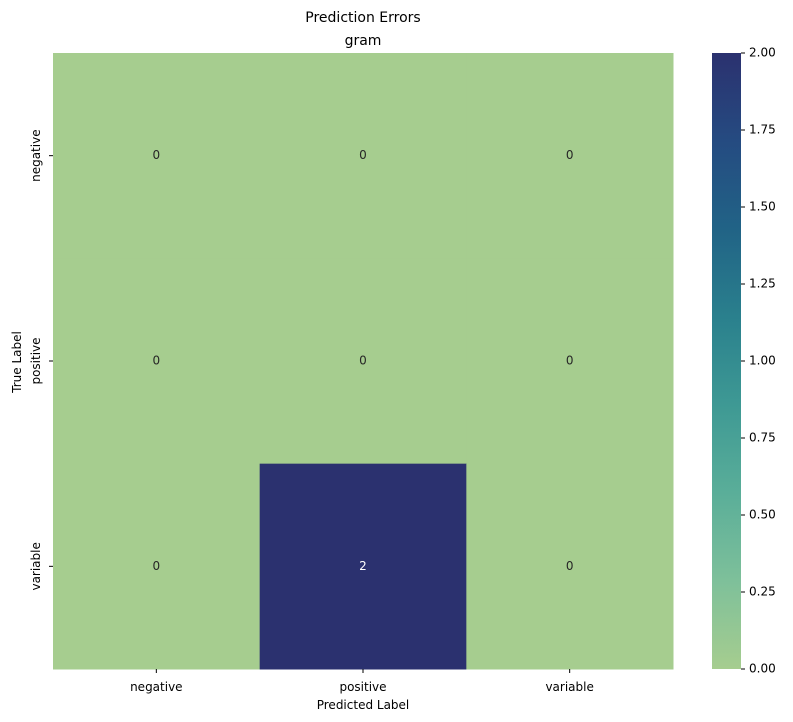 The width and height of the screenshot is (793, 722). Describe the element at coordinates (762, 53) in the screenshot. I see `colorbar-tick-label: 2.00` at that location.